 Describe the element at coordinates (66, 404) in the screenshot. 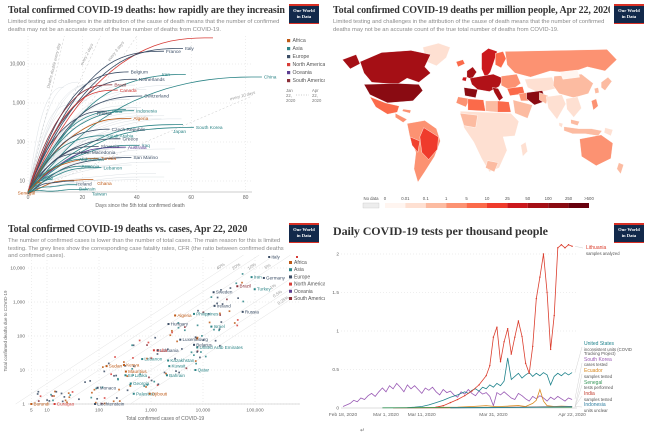

I see `scatter-point-label: Curaçao` at that location.